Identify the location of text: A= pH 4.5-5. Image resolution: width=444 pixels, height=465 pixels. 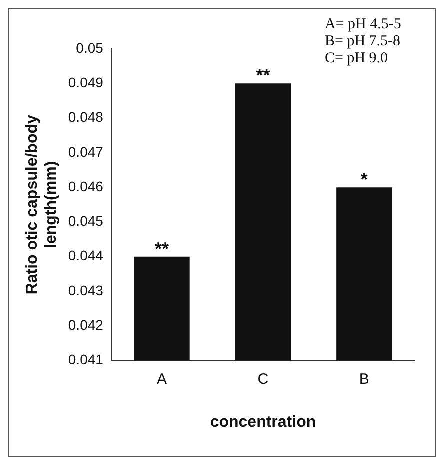
(363, 24).